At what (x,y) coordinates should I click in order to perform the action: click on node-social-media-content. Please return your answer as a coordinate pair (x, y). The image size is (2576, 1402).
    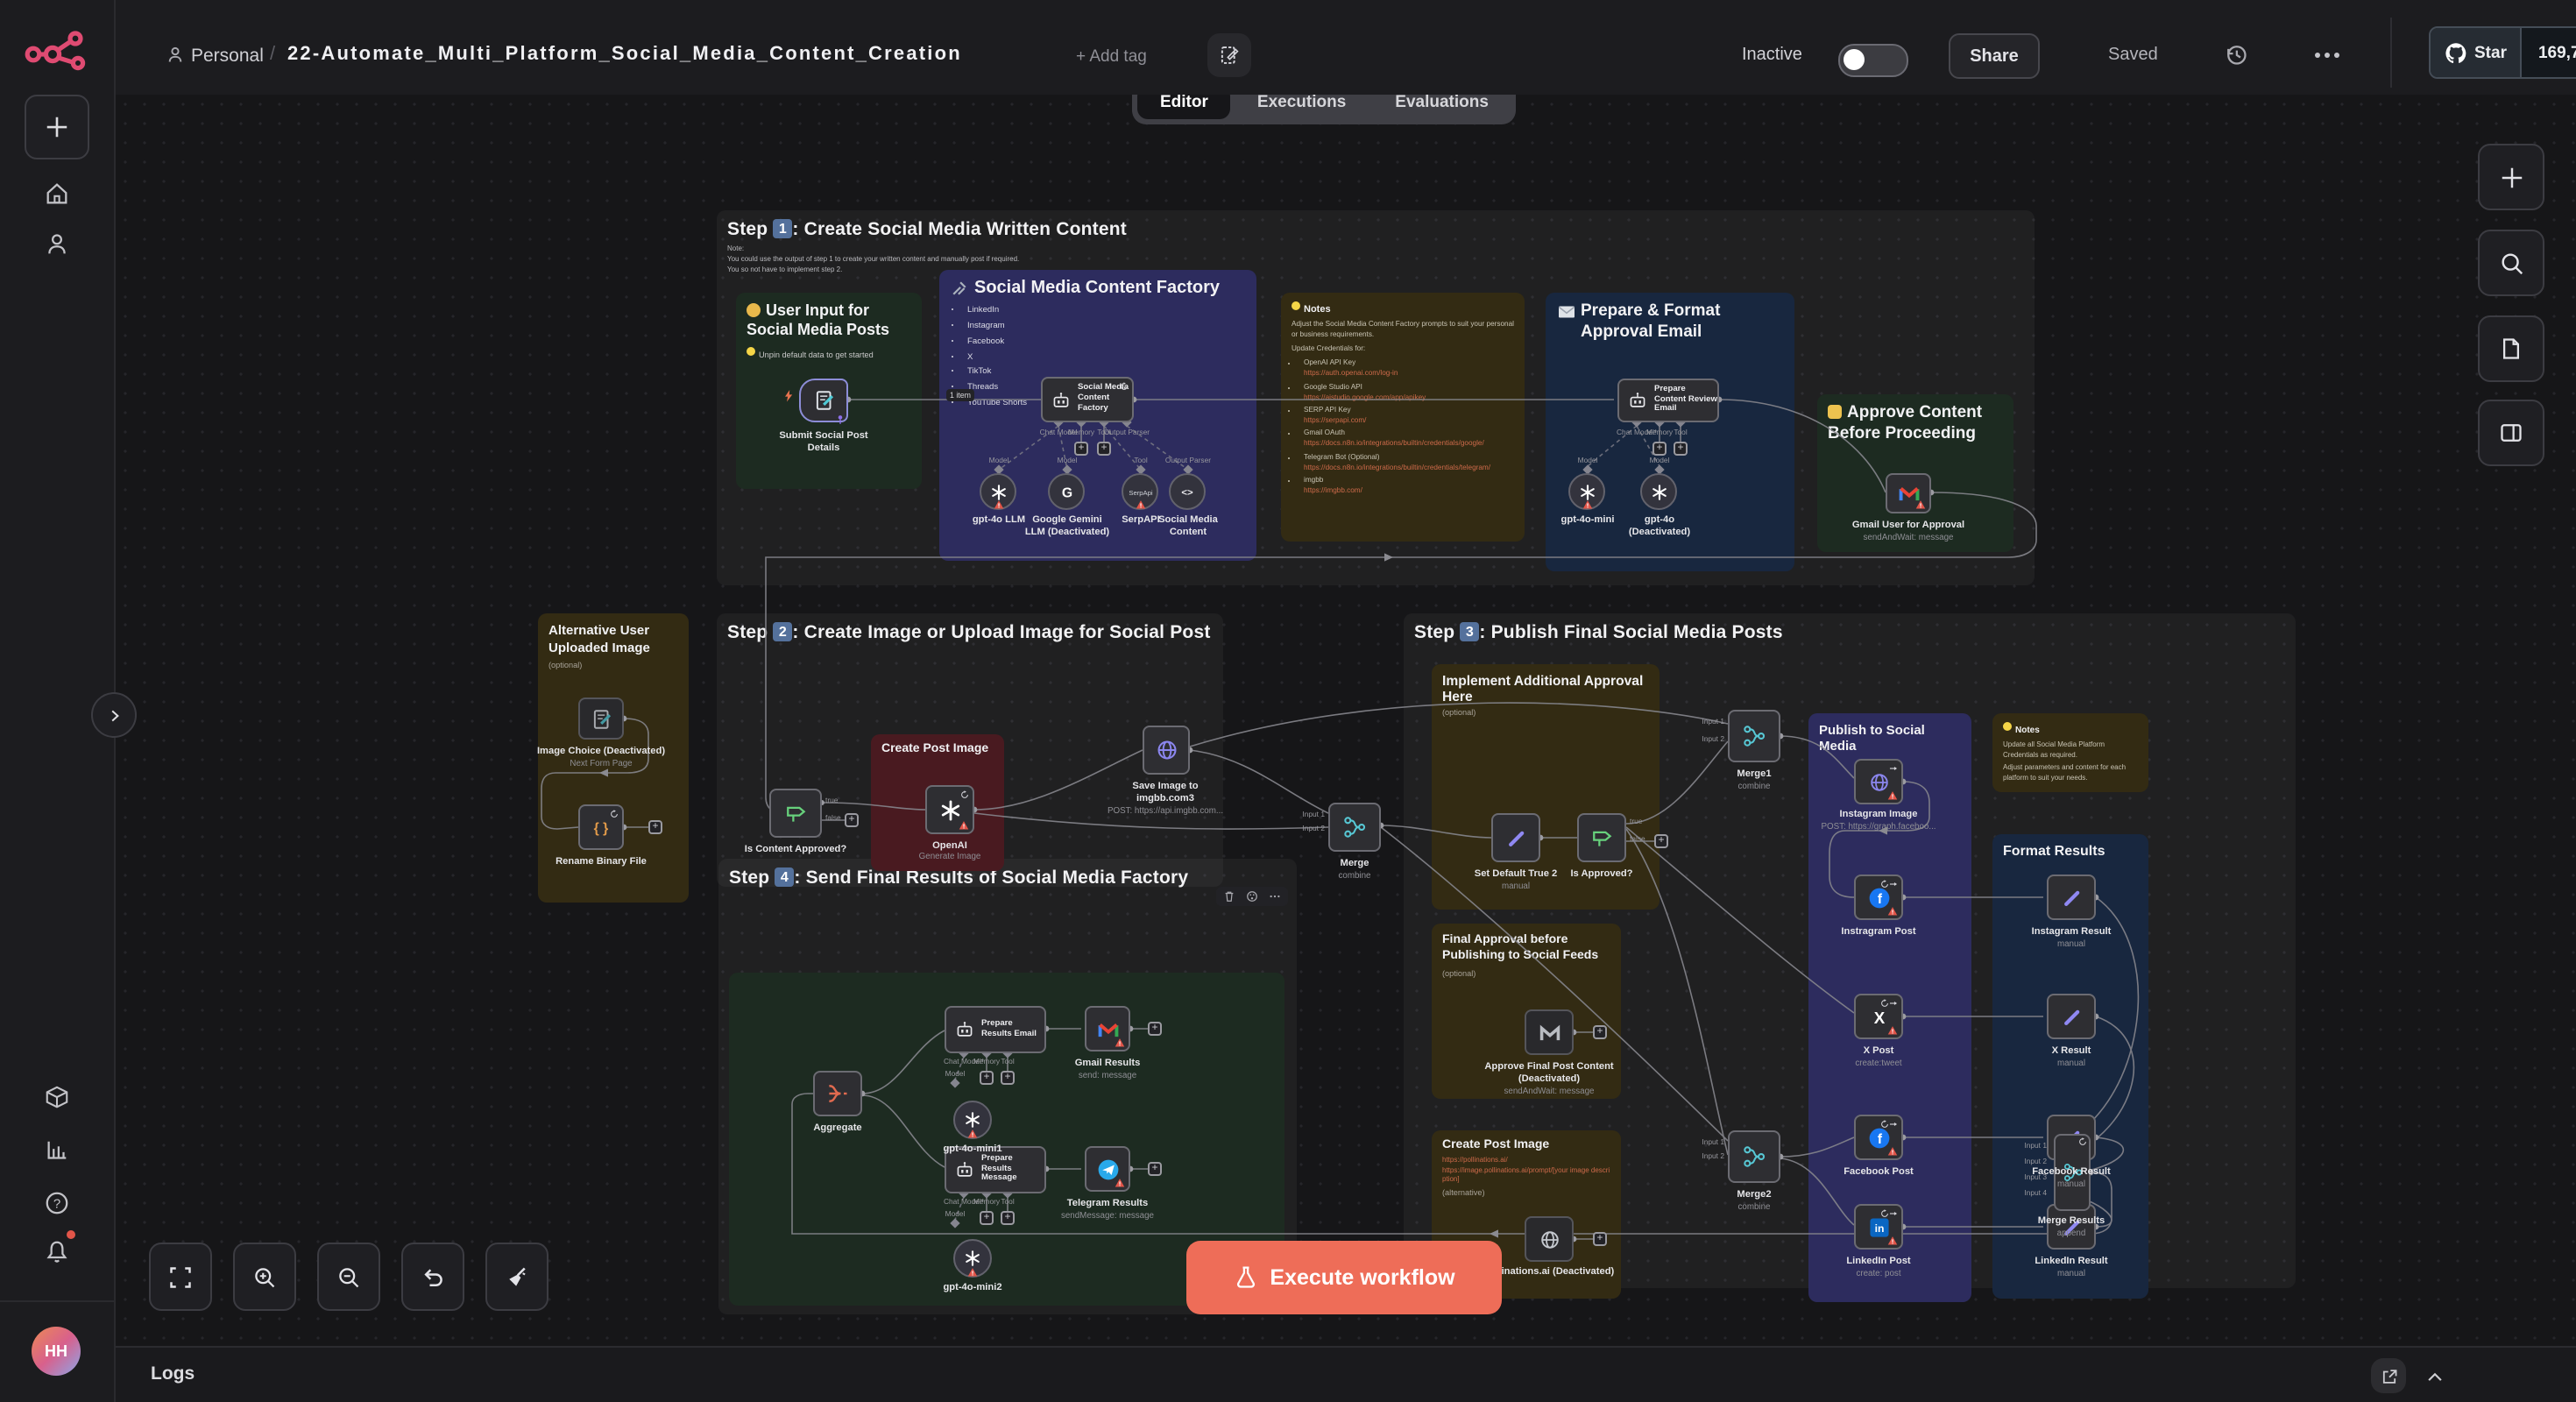
    Looking at the image, I should click on (1187, 492).